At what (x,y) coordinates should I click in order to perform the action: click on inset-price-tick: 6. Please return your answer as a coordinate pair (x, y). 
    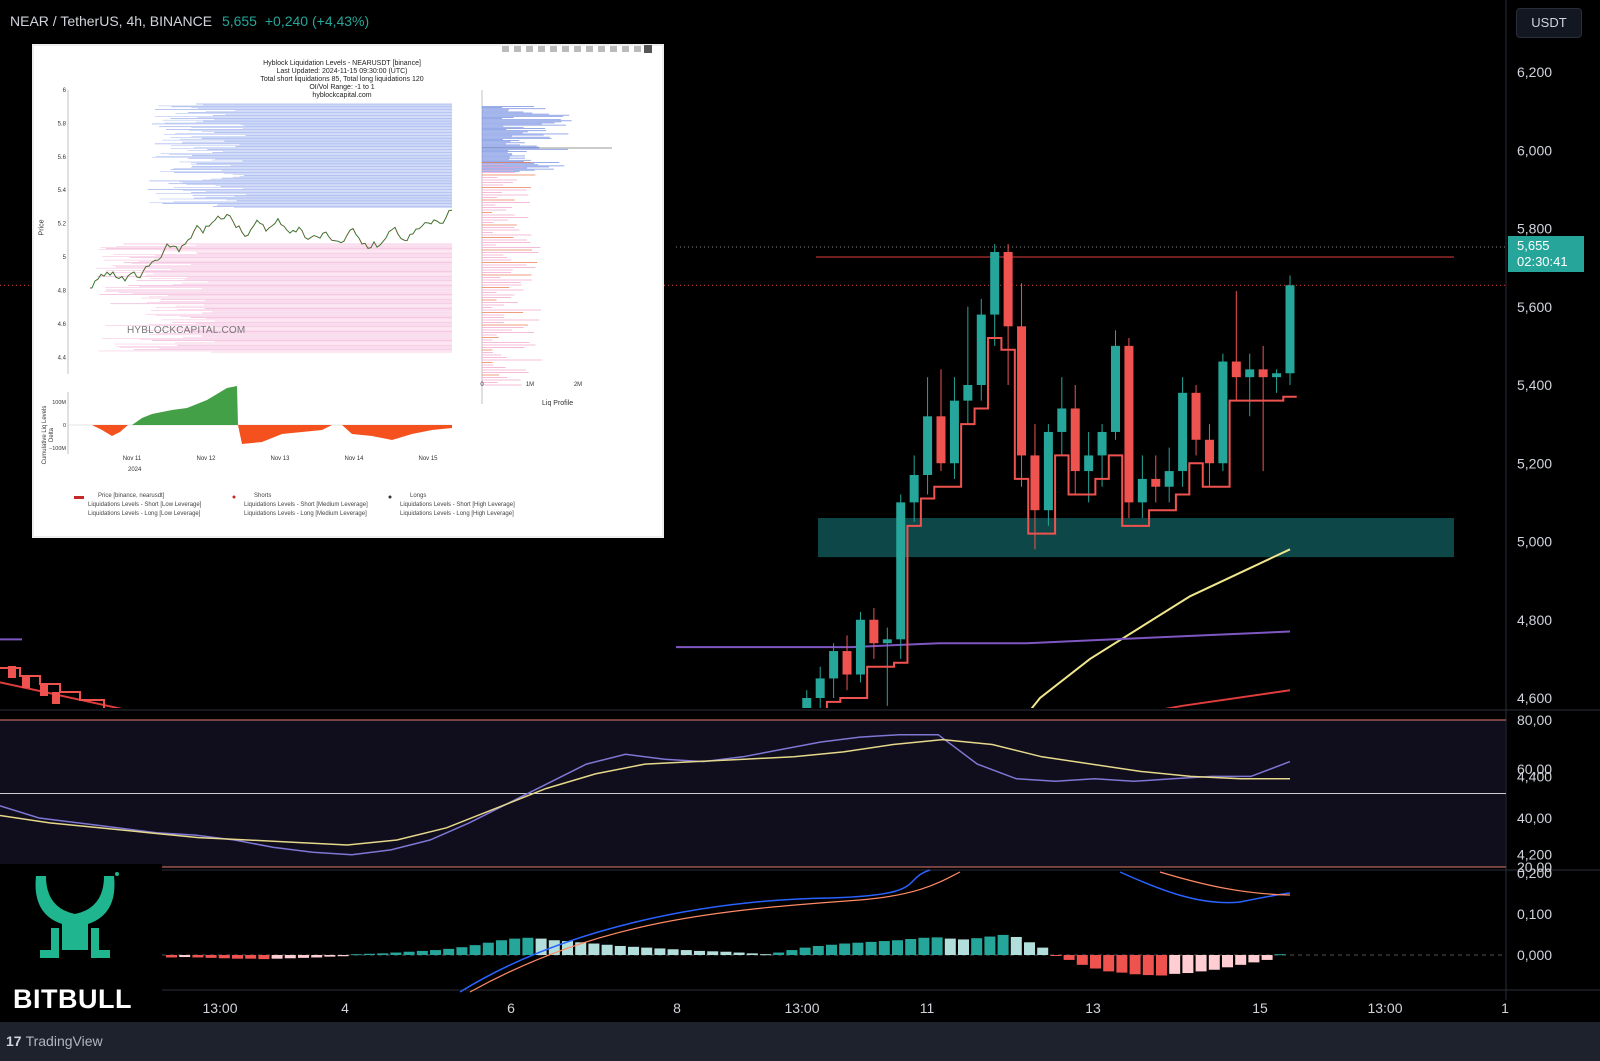
    Looking at the image, I should click on (65, 91).